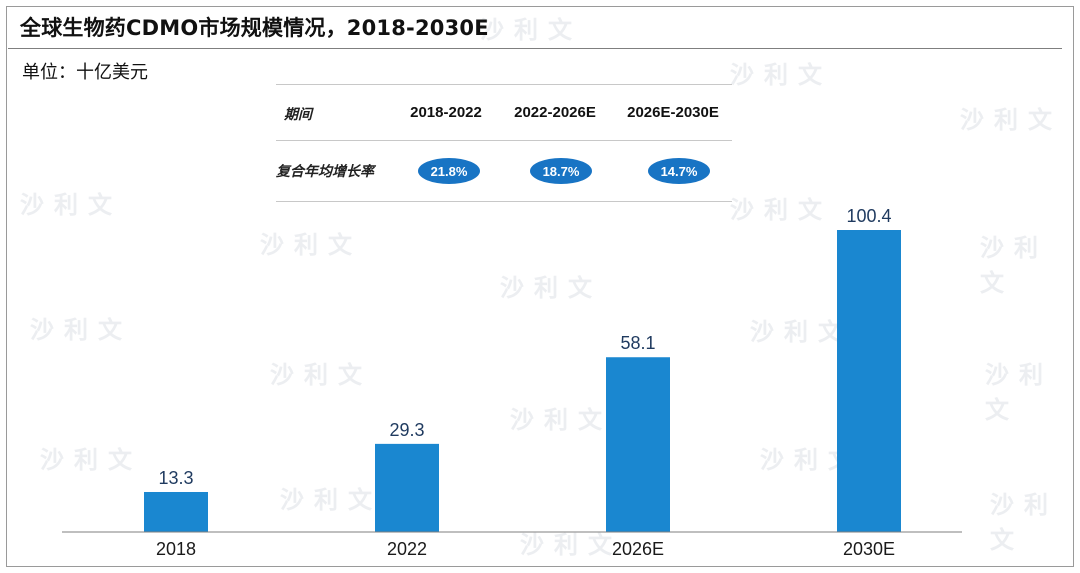  Describe the element at coordinates (407, 487) in the screenshot. I see `bar-2022` at that location.